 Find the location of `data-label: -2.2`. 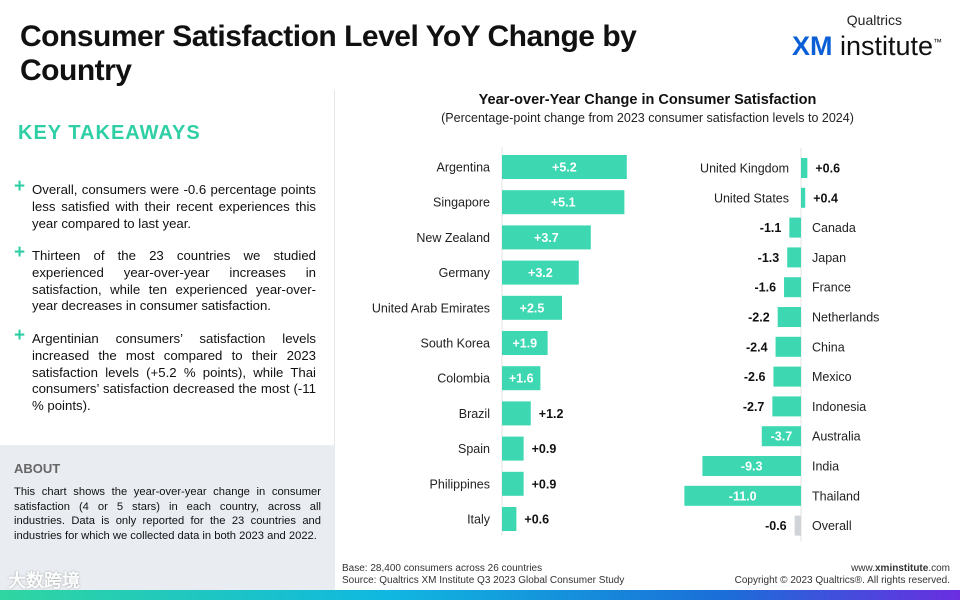

data-label: -2.2 is located at coordinates (759, 318).